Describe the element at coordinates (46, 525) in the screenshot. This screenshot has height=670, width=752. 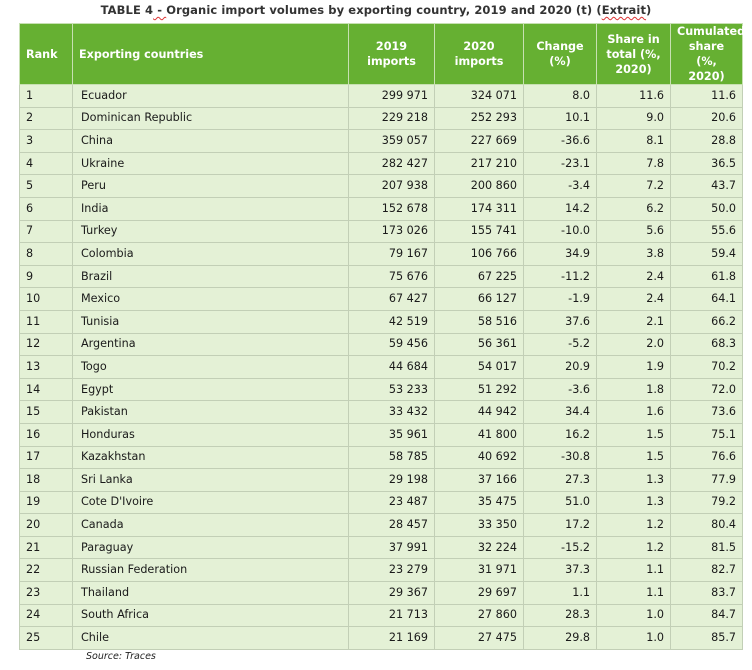
I see `cell-rank: 20` at that location.